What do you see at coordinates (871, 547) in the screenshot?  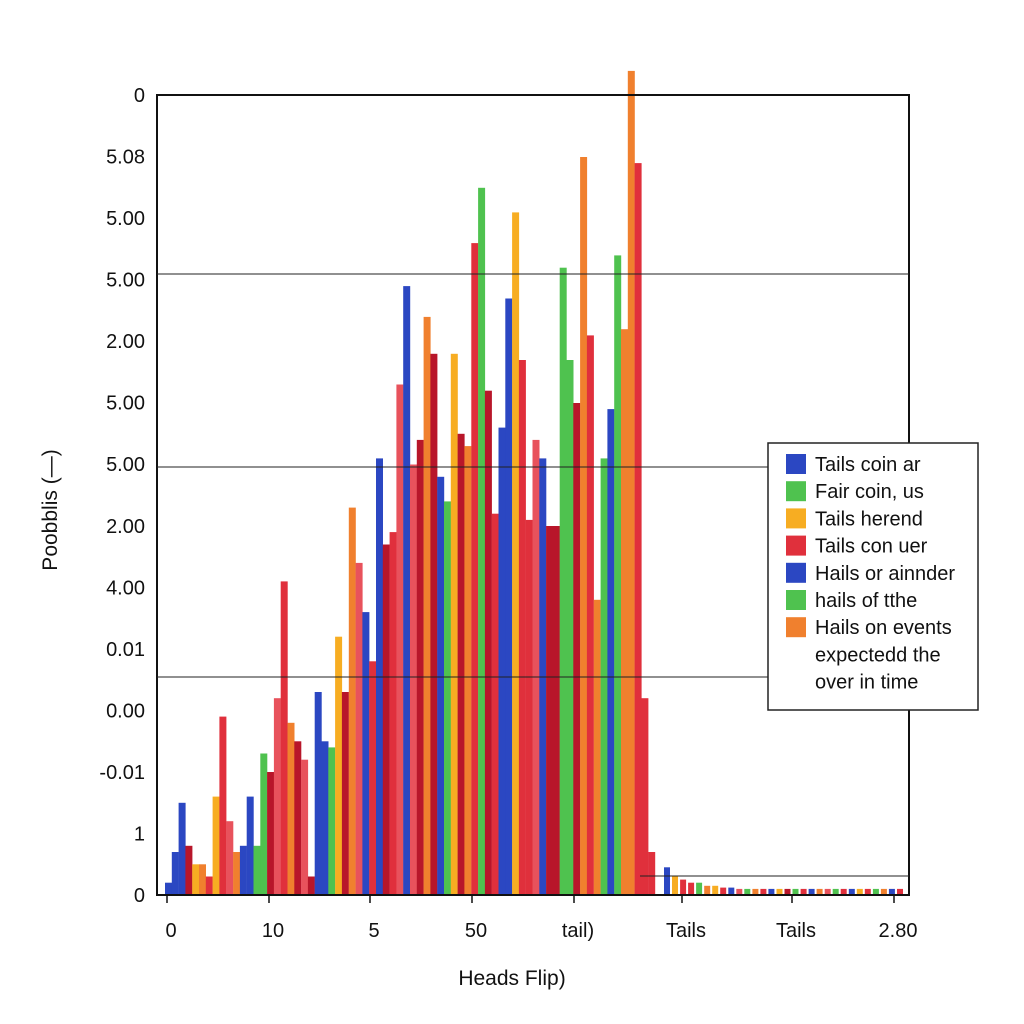 I see `legend-label: Tails con uer` at bounding box center [871, 547].